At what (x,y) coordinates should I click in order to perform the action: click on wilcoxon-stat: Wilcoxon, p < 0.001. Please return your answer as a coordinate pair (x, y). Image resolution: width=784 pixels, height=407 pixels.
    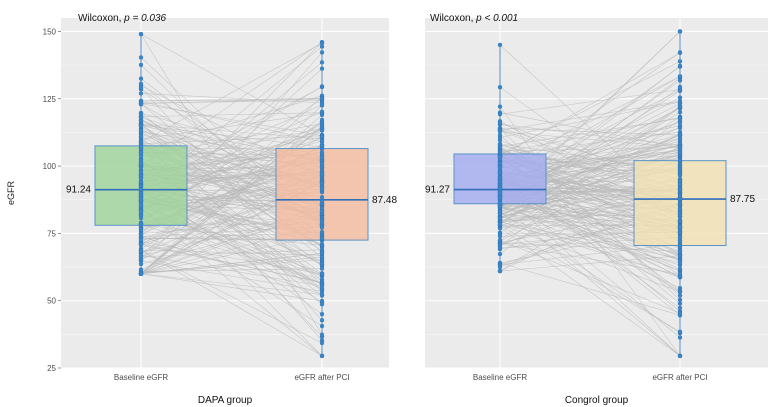
    Looking at the image, I should click on (474, 18).